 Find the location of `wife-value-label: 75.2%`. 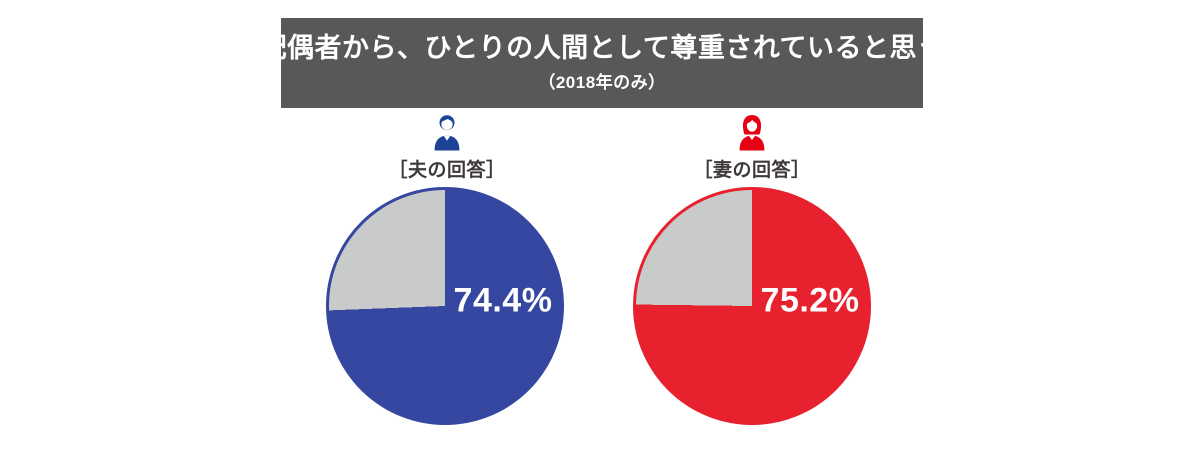

wife-value-label: 75.2% is located at coordinates (810, 300).